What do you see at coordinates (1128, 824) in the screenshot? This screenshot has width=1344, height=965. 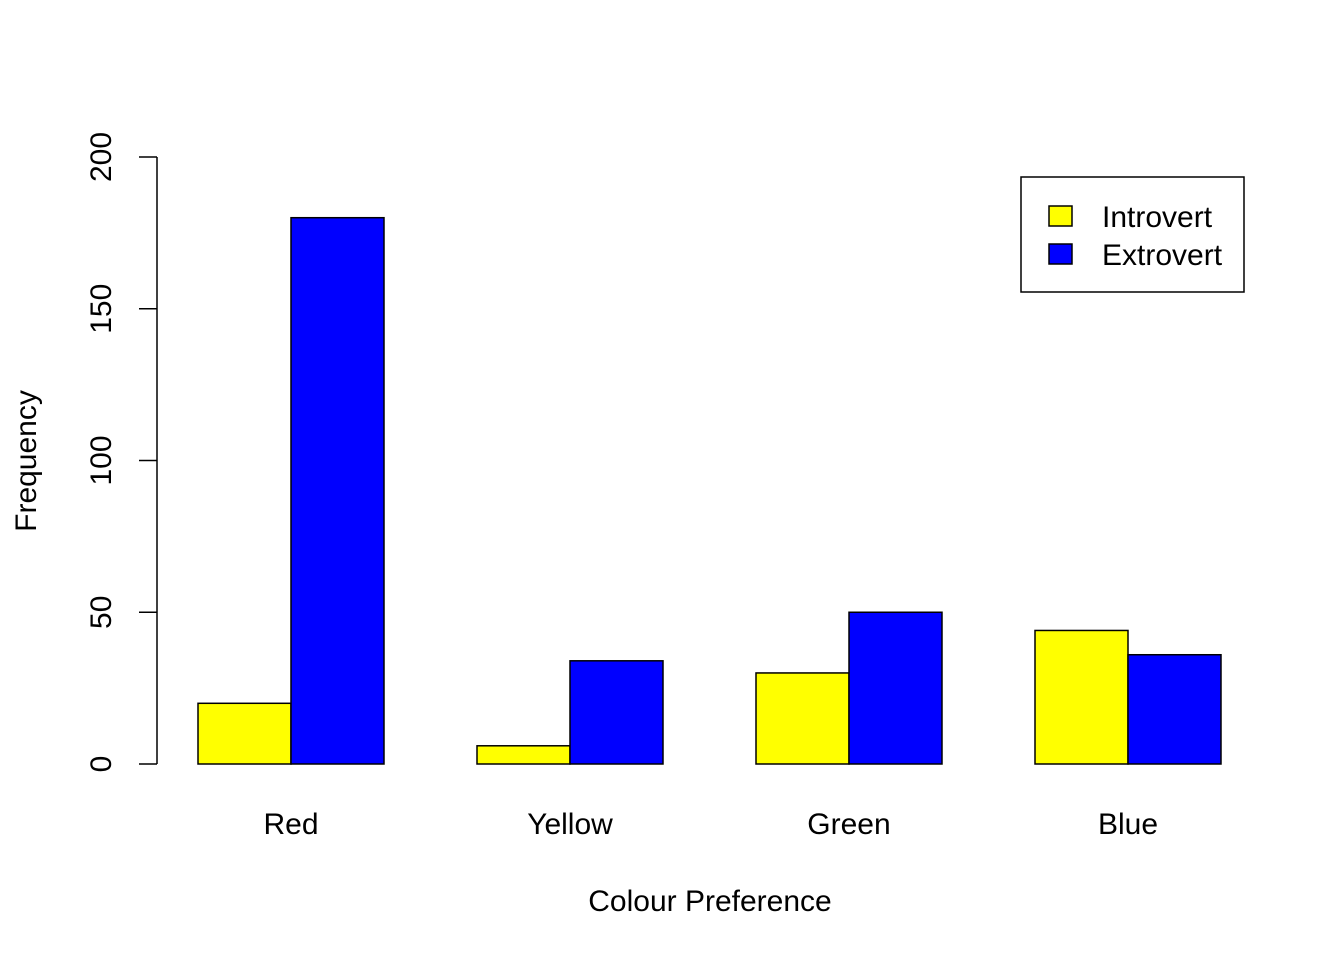 I see `x-tick-label: Blue` at bounding box center [1128, 824].